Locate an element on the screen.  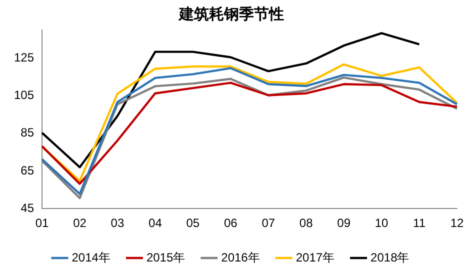
x-tick-label: 03 is located at coordinates (117, 223).